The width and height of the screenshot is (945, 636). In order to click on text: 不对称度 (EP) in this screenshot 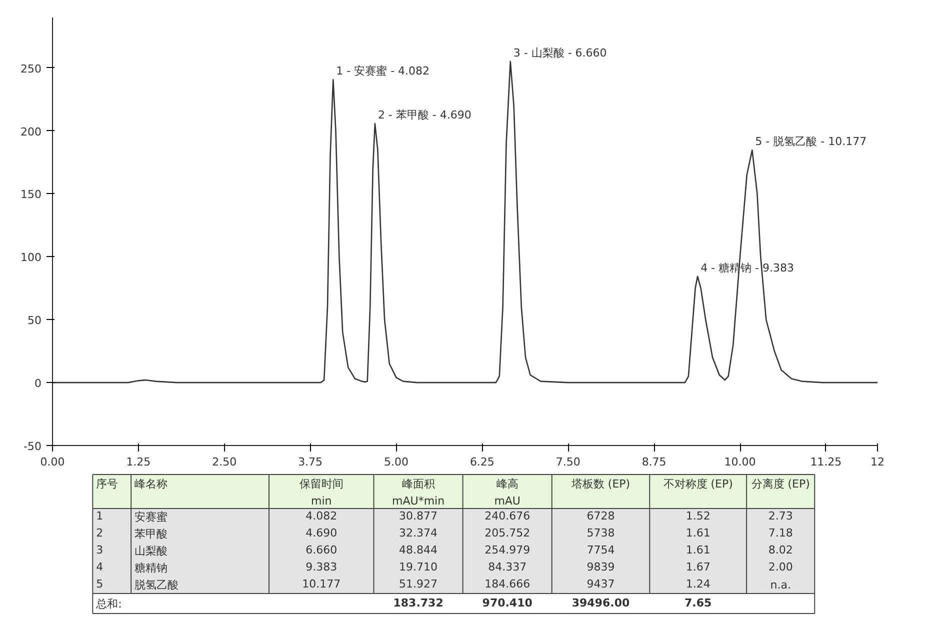, I will do `click(698, 484)`.